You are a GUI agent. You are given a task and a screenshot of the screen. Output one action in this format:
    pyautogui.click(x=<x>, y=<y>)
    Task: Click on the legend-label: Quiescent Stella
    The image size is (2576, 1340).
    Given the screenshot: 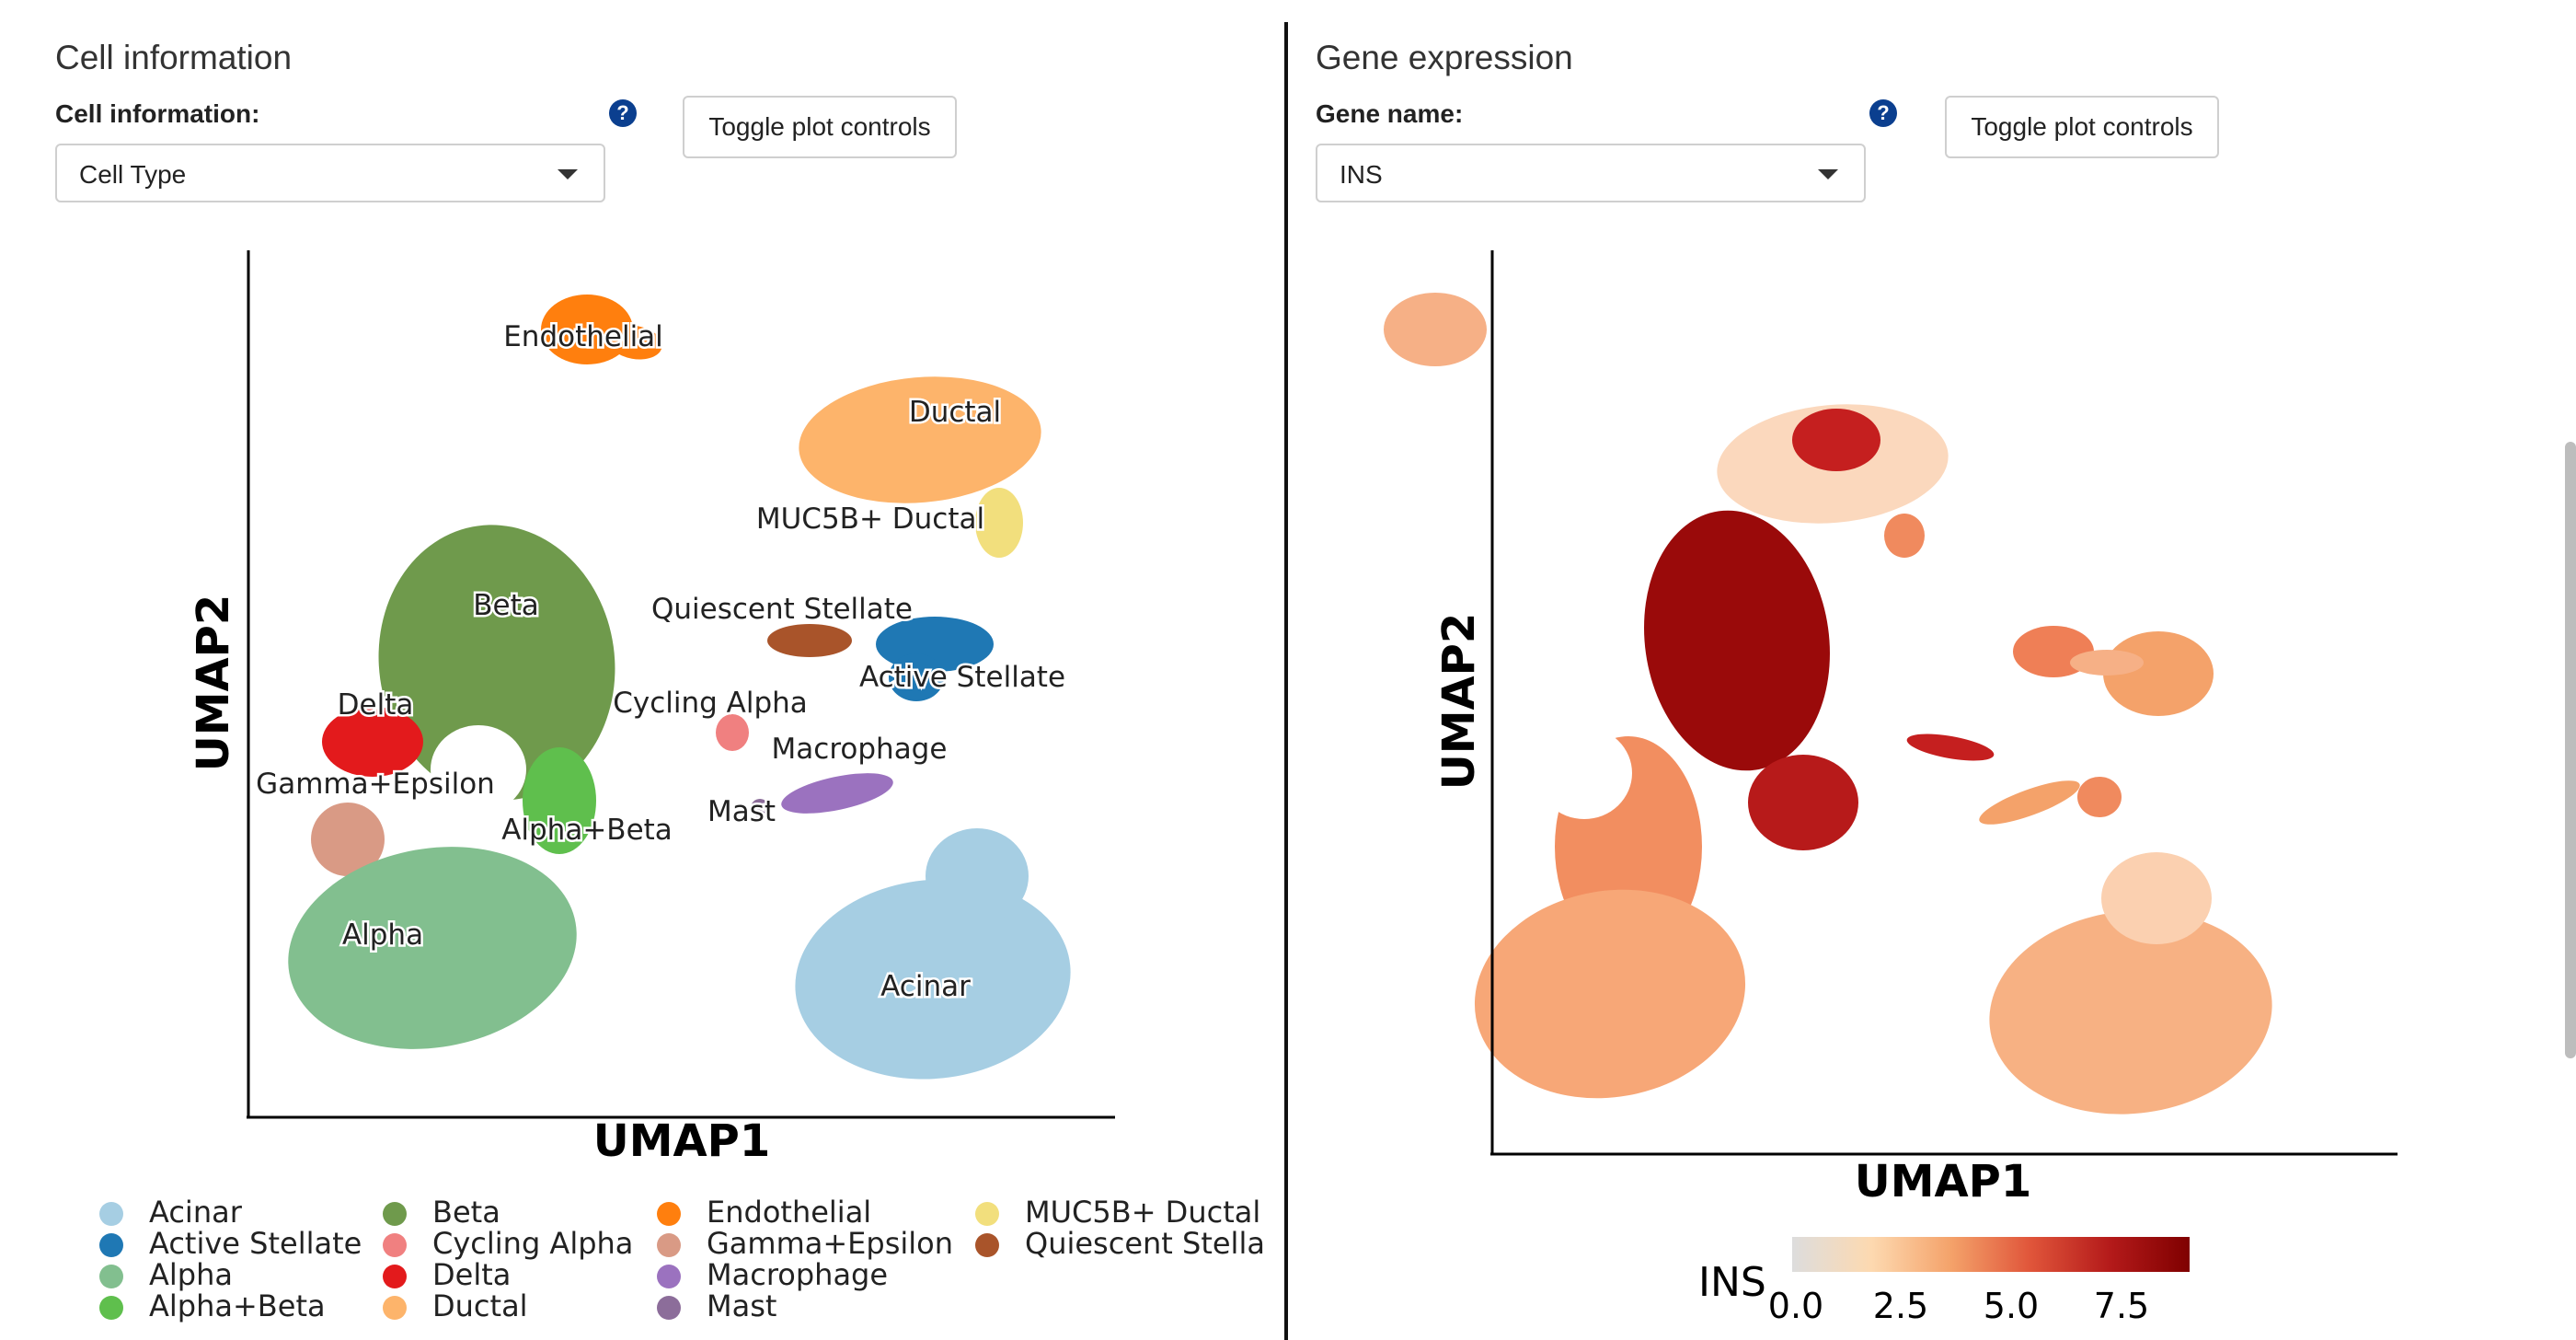 What is the action you would take?
    pyautogui.click(x=1145, y=1243)
    